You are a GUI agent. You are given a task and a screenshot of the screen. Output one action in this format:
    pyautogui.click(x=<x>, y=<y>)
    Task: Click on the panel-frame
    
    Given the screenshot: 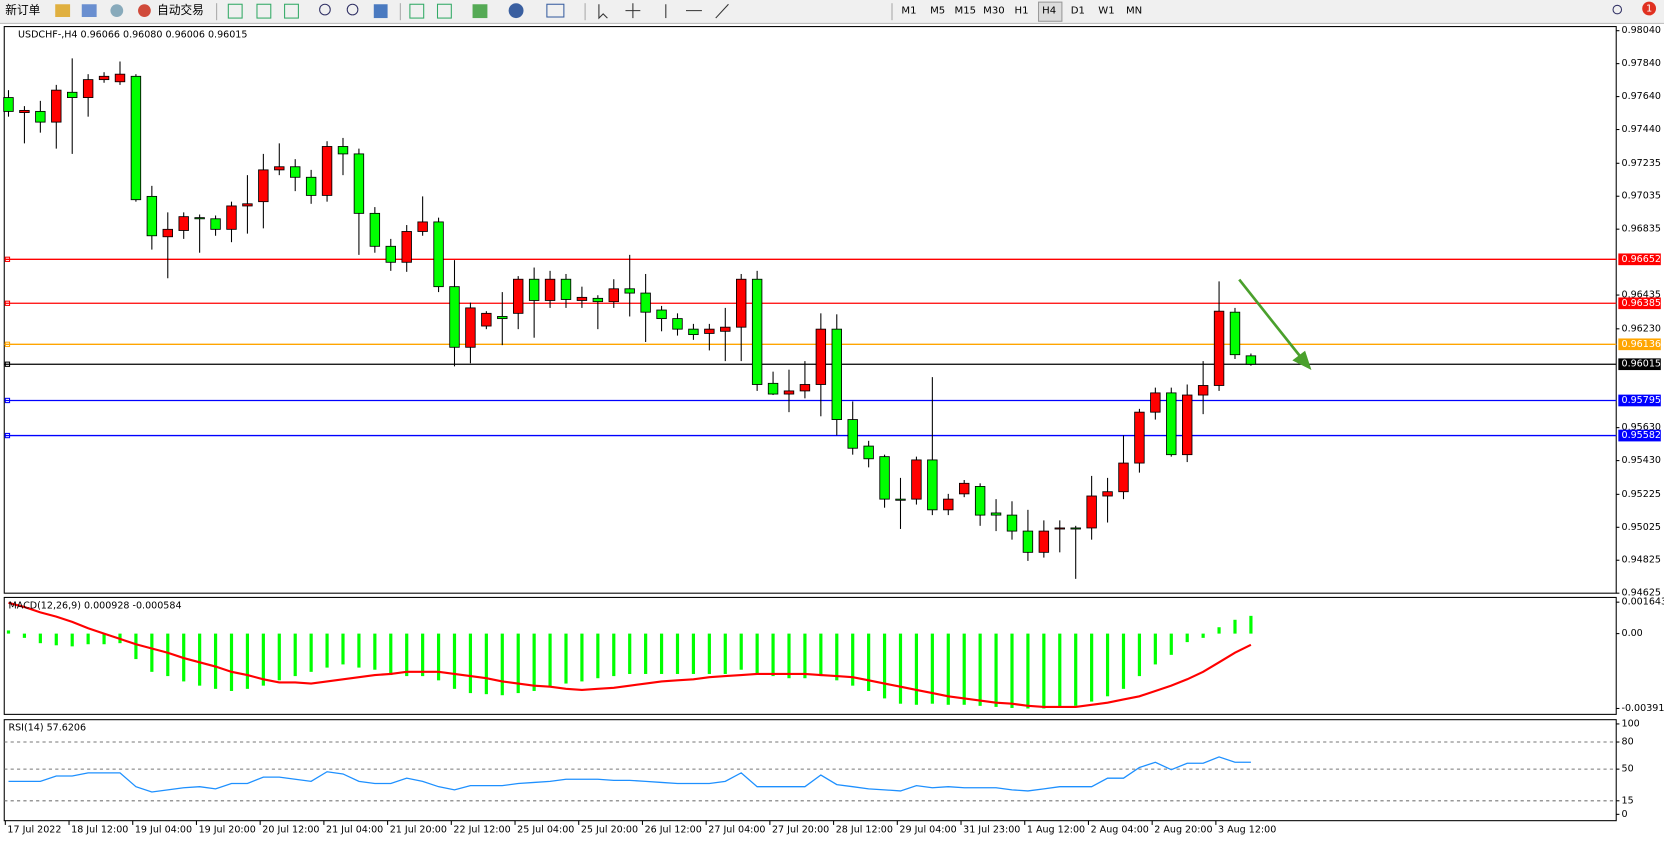 What is the action you would take?
    pyautogui.click(x=810, y=655)
    